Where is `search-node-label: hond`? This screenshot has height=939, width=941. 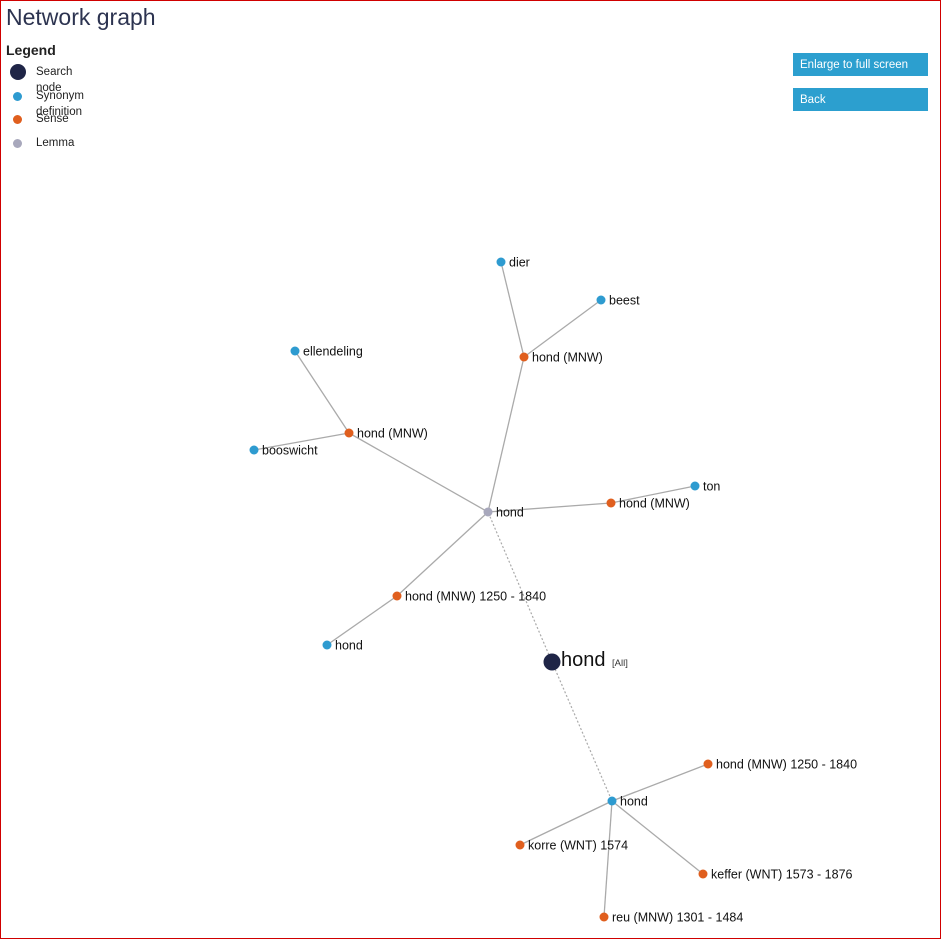 search-node-label: hond is located at coordinates (583, 660).